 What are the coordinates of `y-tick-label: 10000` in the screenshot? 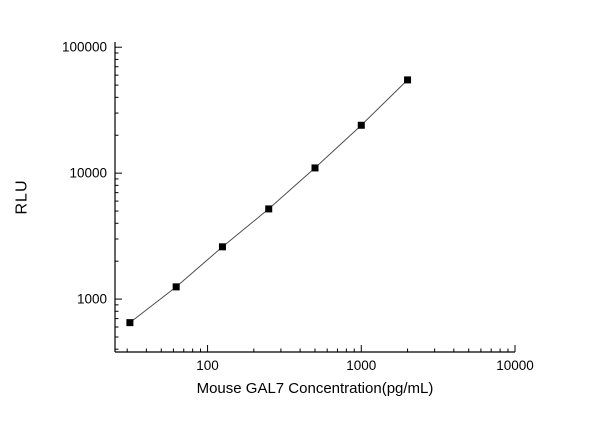 It's located at (88, 173).